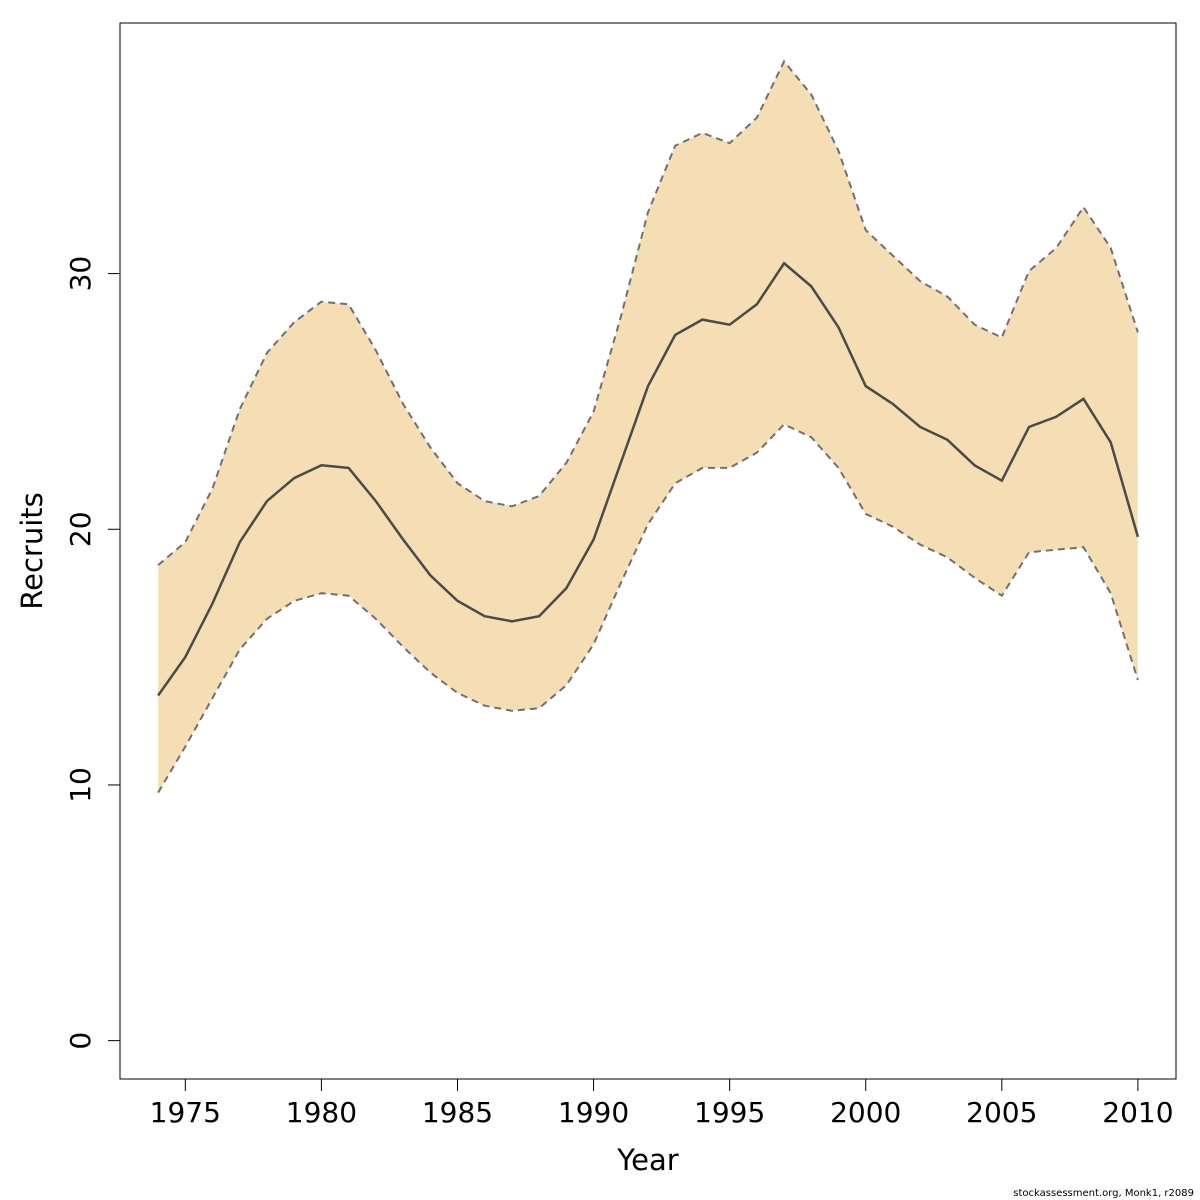 The height and width of the screenshot is (1200, 1200). What do you see at coordinates (321, 1112) in the screenshot?
I see `x-tick-label: 1980` at bounding box center [321, 1112].